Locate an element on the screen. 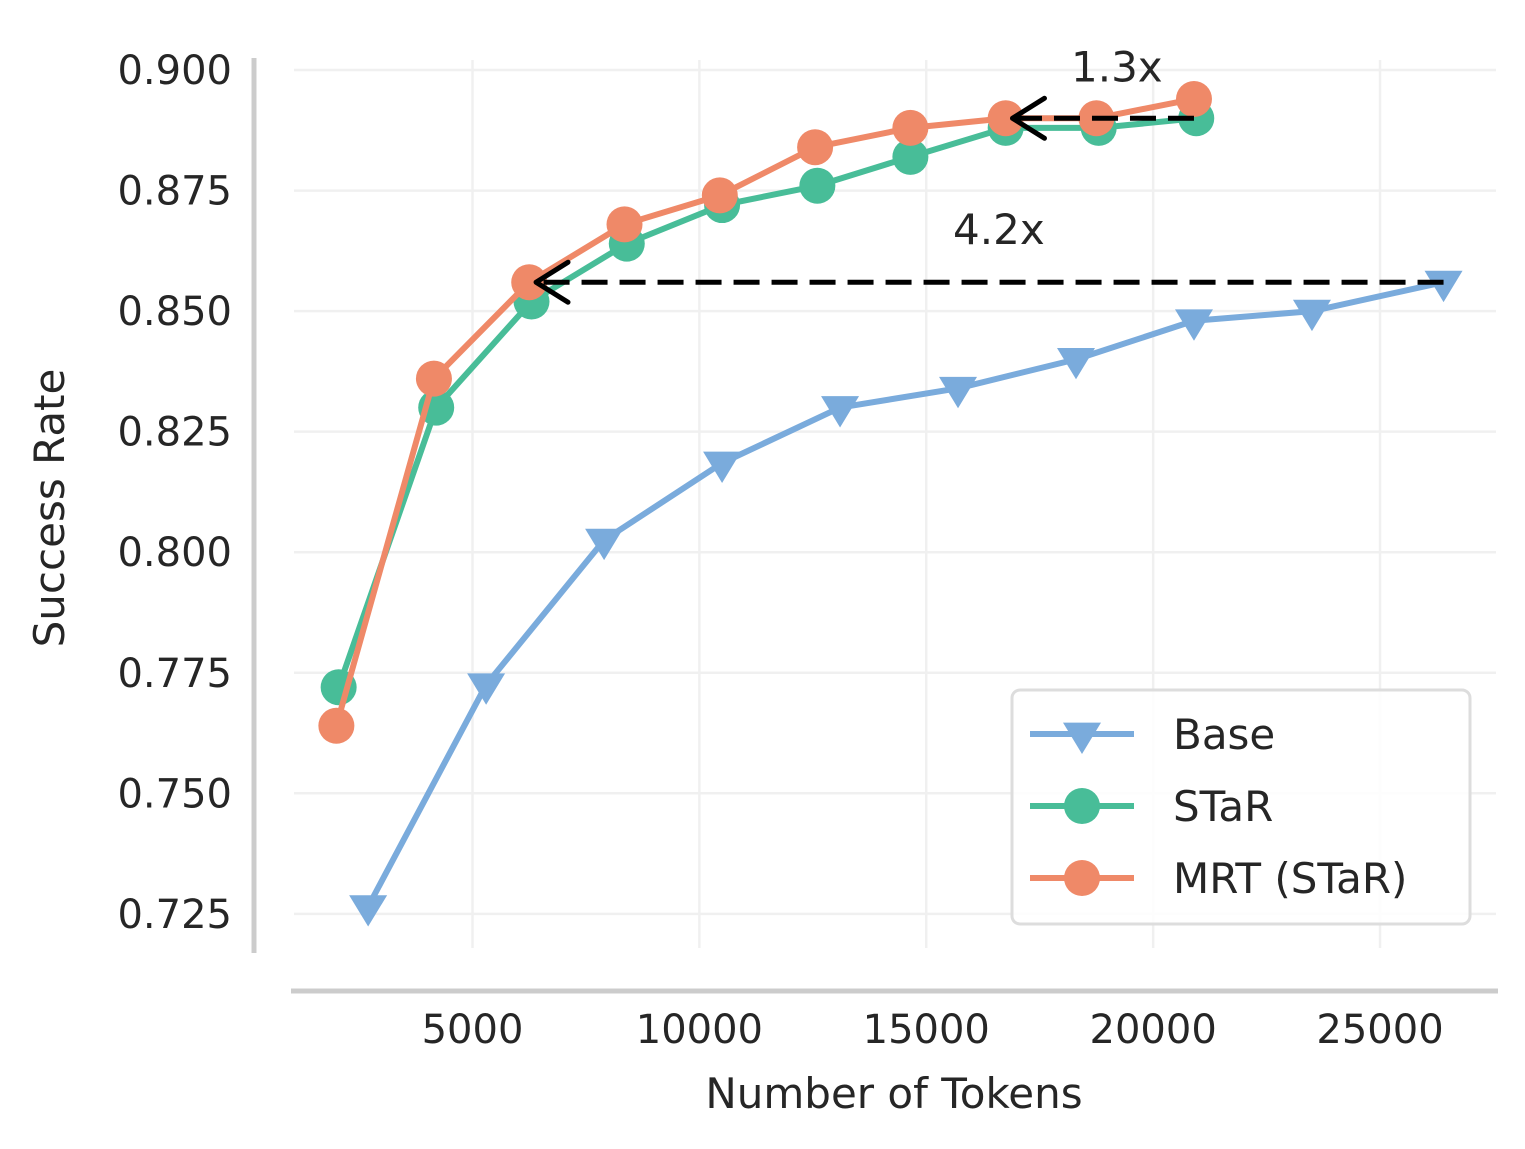 The image size is (1525, 1149). y-tick-label: 0.825 is located at coordinates (174, 433).